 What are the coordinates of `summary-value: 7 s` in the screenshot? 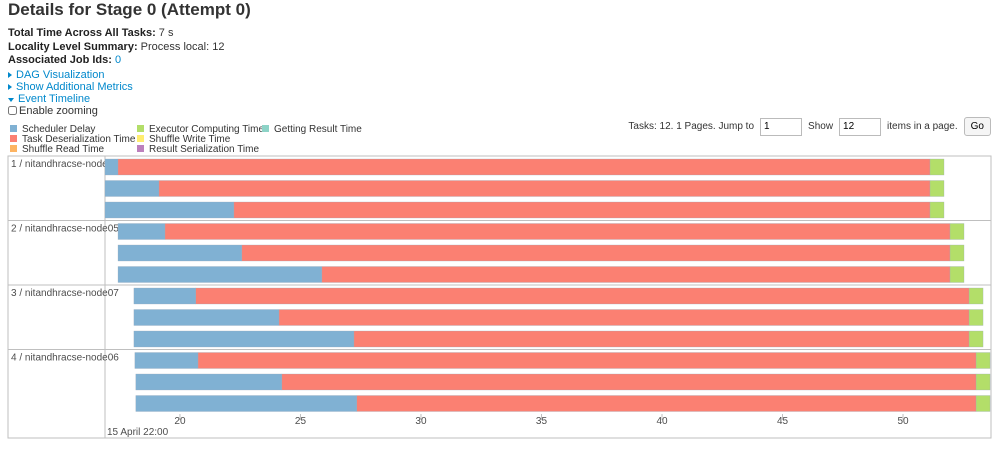 It's located at (166, 33).